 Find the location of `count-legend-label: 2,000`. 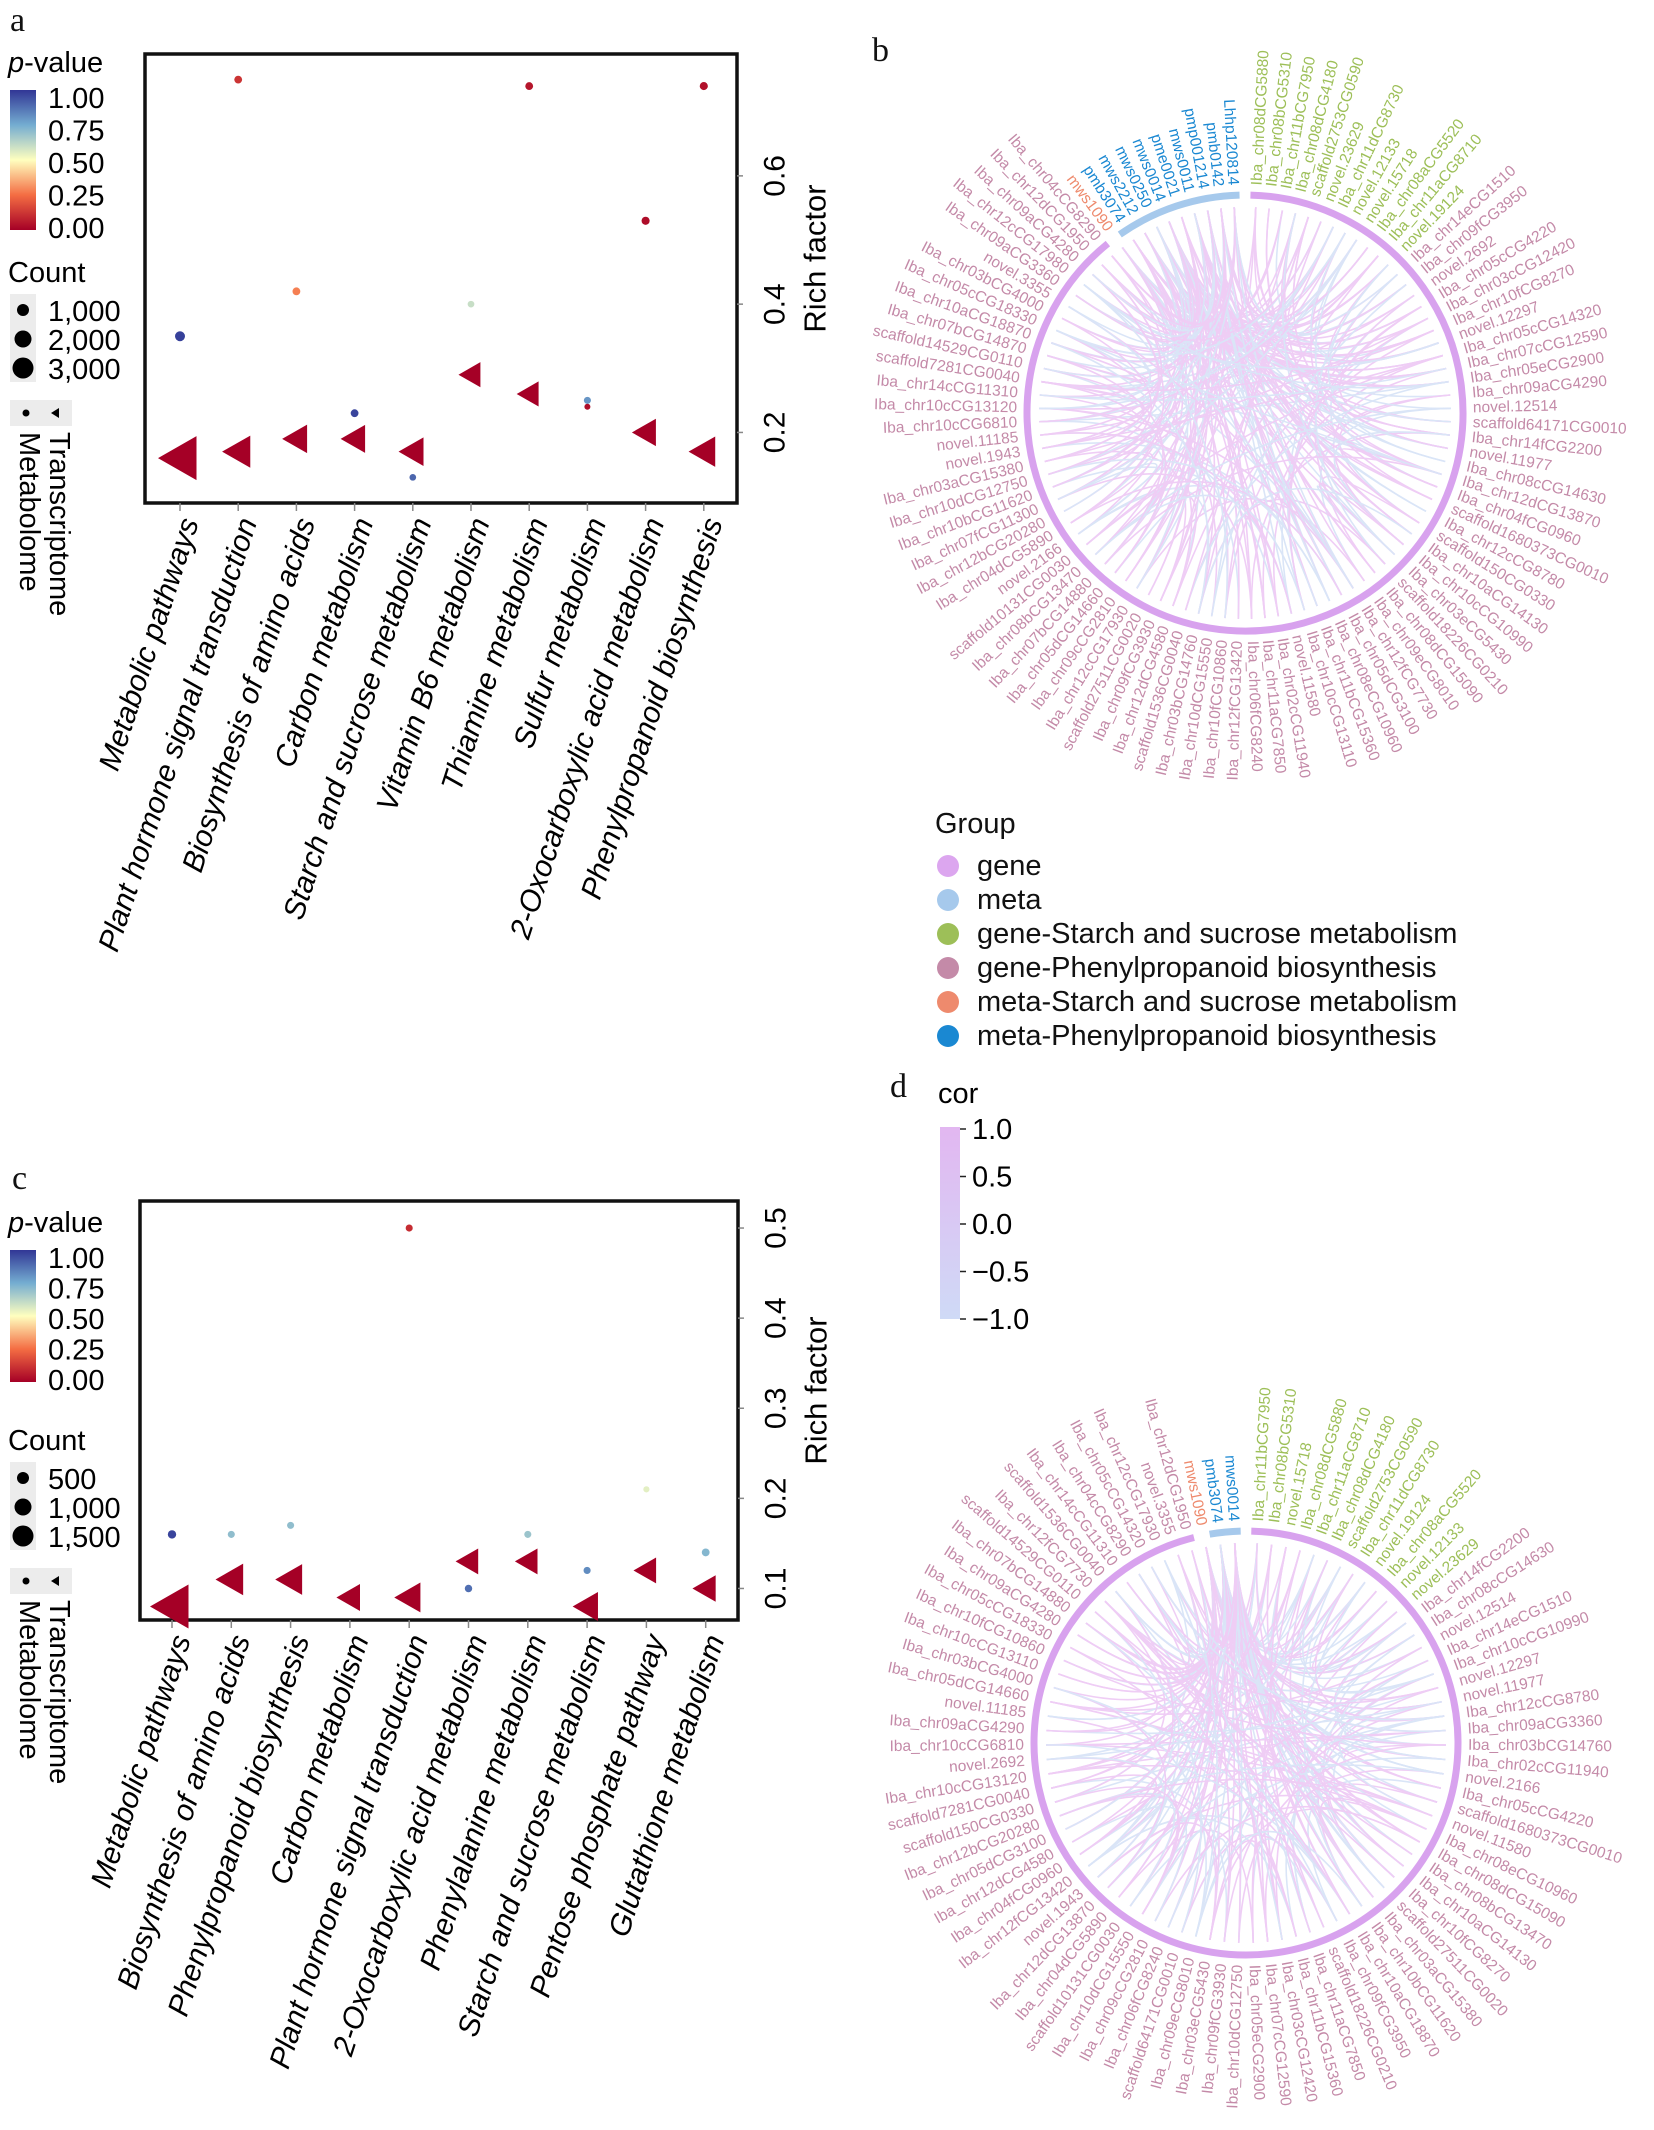

count-legend-label: 2,000 is located at coordinates (84, 341).